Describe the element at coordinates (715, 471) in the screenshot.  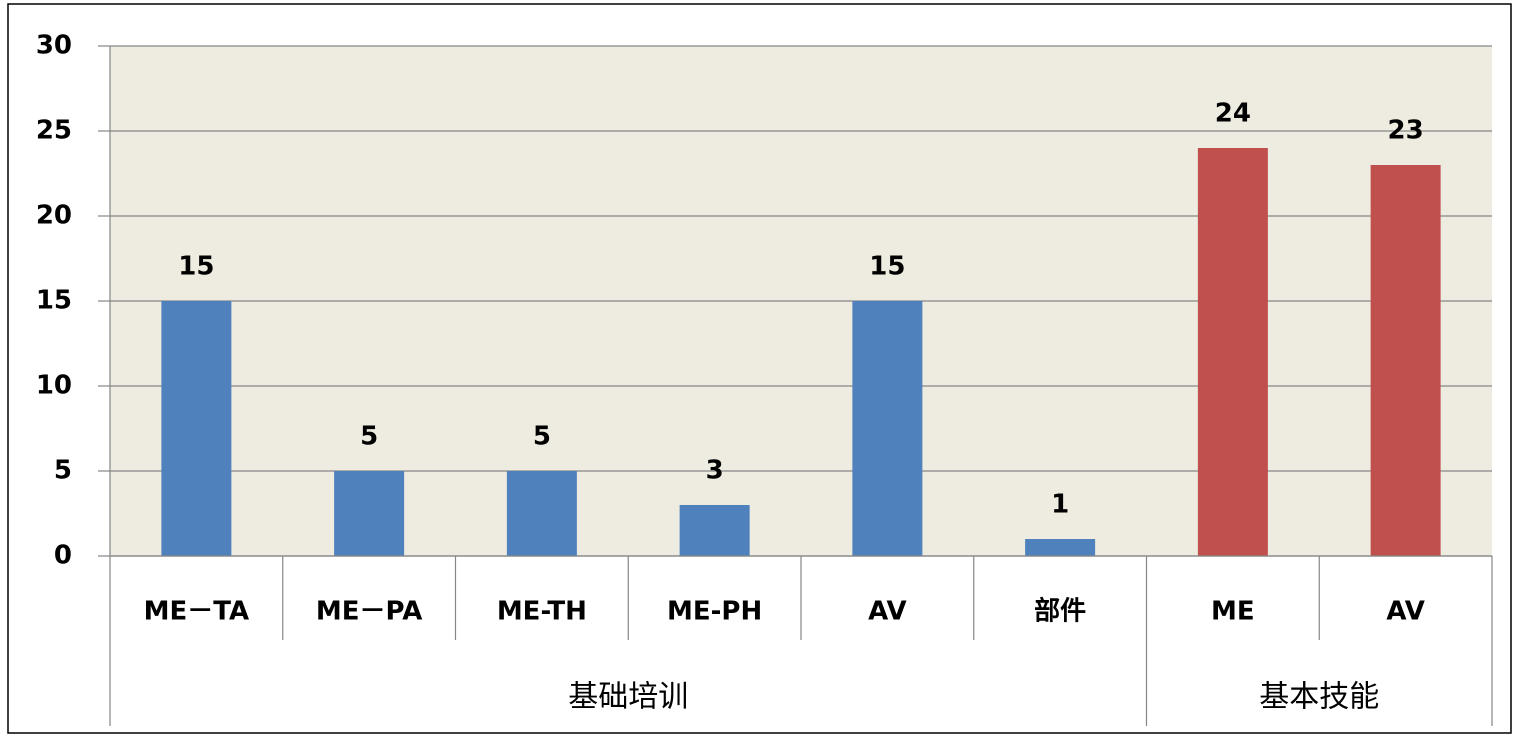
I see `data-label: 3` at that location.